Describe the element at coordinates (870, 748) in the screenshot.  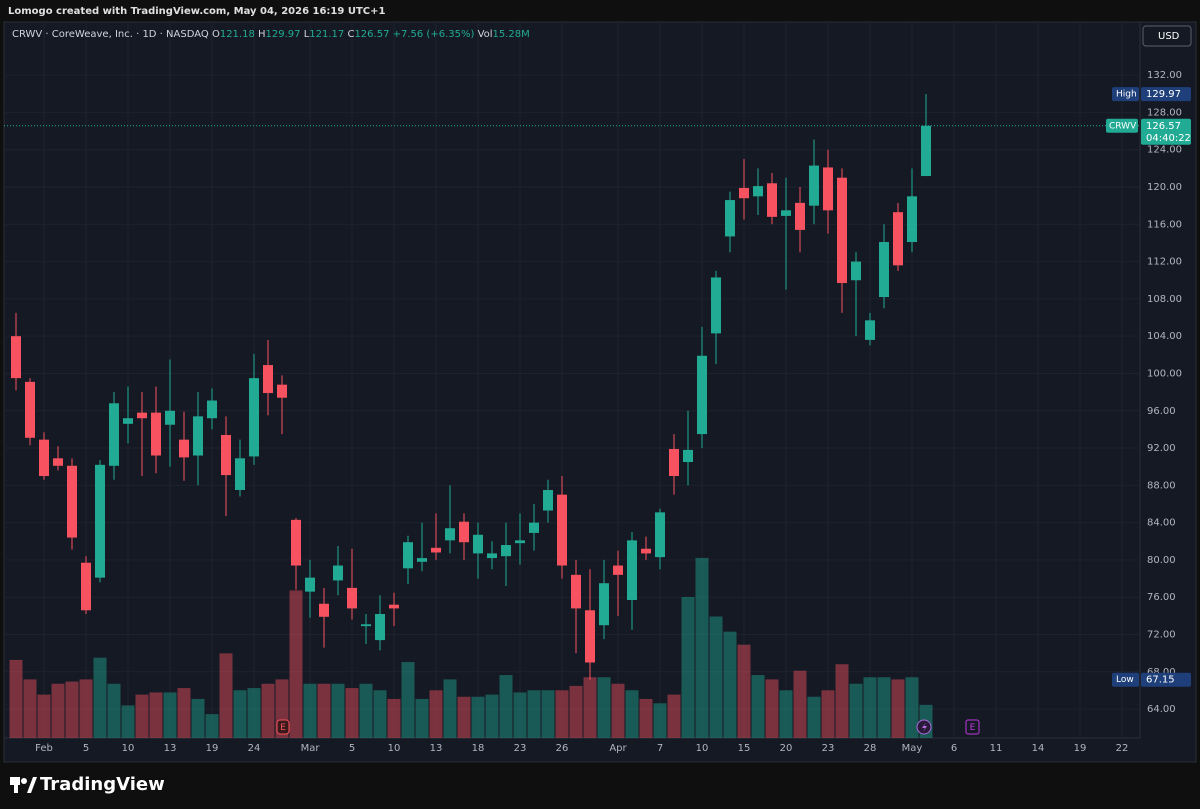
I see `x-tick-label: 28` at that location.